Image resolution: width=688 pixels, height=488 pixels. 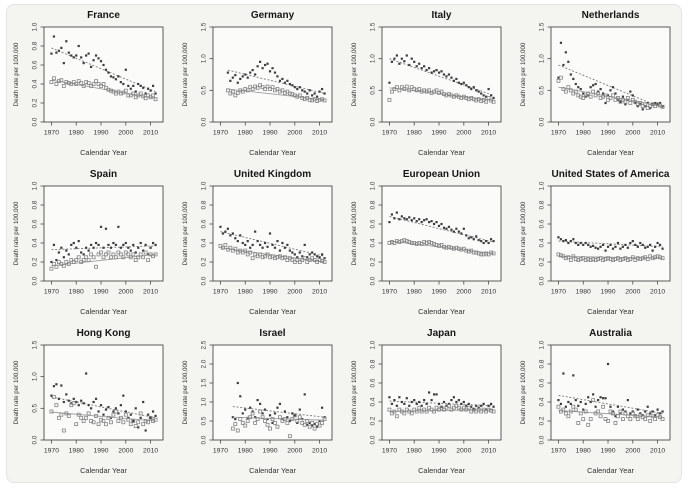 What do you see at coordinates (276, 81) in the screenshot?
I see `trend-line-series1` at bounding box center [276, 81].